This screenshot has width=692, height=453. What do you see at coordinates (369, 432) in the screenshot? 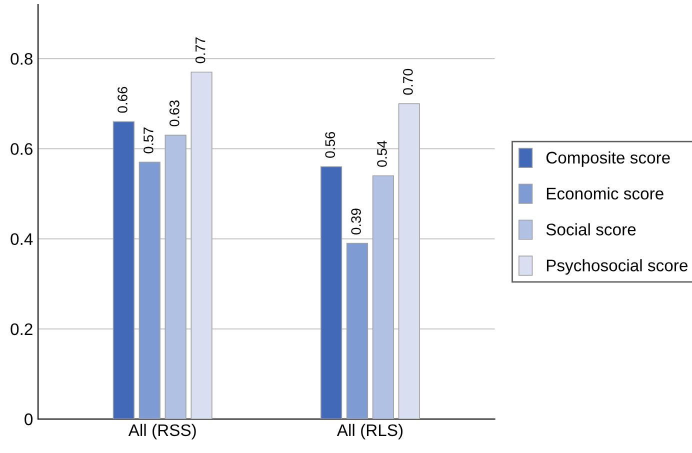
I see `x-tick-label: All (RLS)` at bounding box center [369, 432].